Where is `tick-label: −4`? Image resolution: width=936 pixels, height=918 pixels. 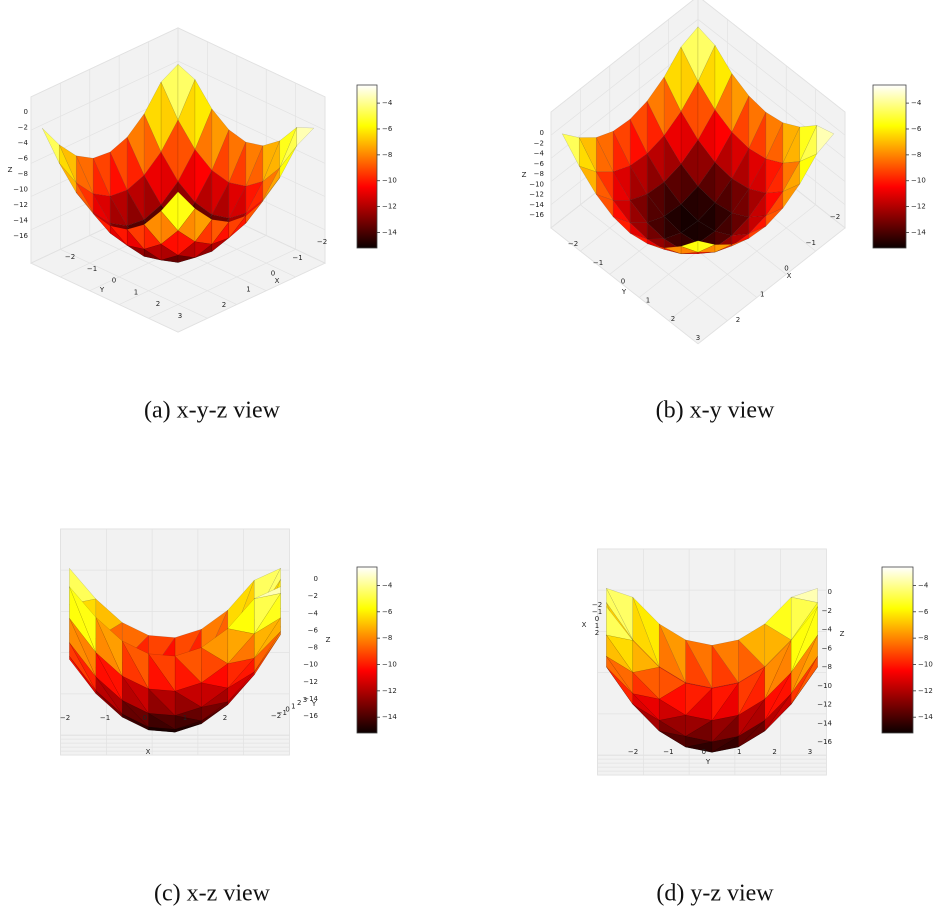 tick-label: −4 is located at coordinates (539, 154).